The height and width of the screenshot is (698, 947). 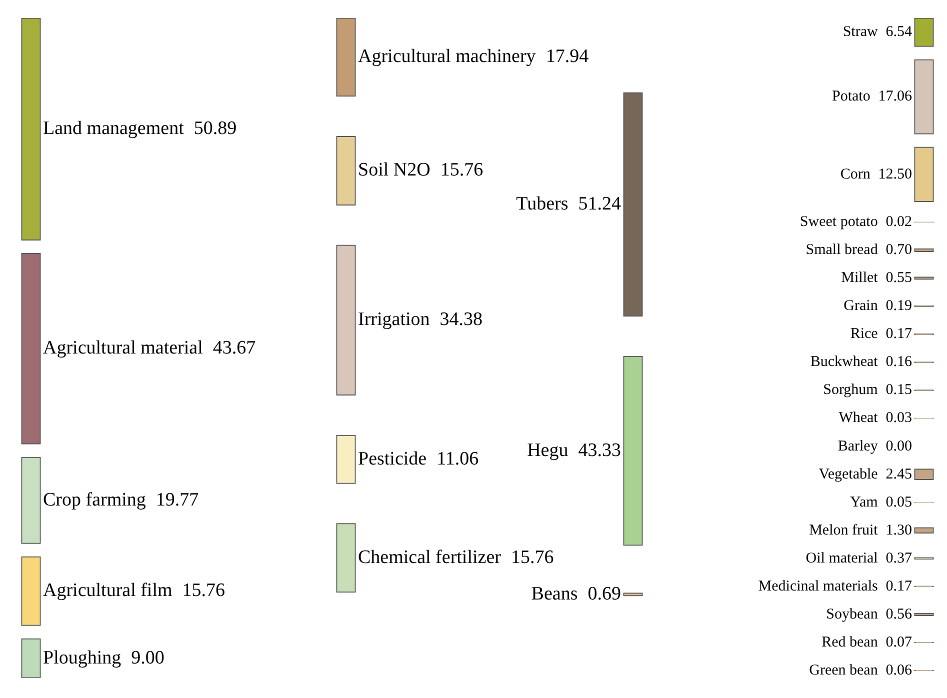 What do you see at coordinates (855, 174) in the screenshot?
I see `category-label: Corn` at bounding box center [855, 174].